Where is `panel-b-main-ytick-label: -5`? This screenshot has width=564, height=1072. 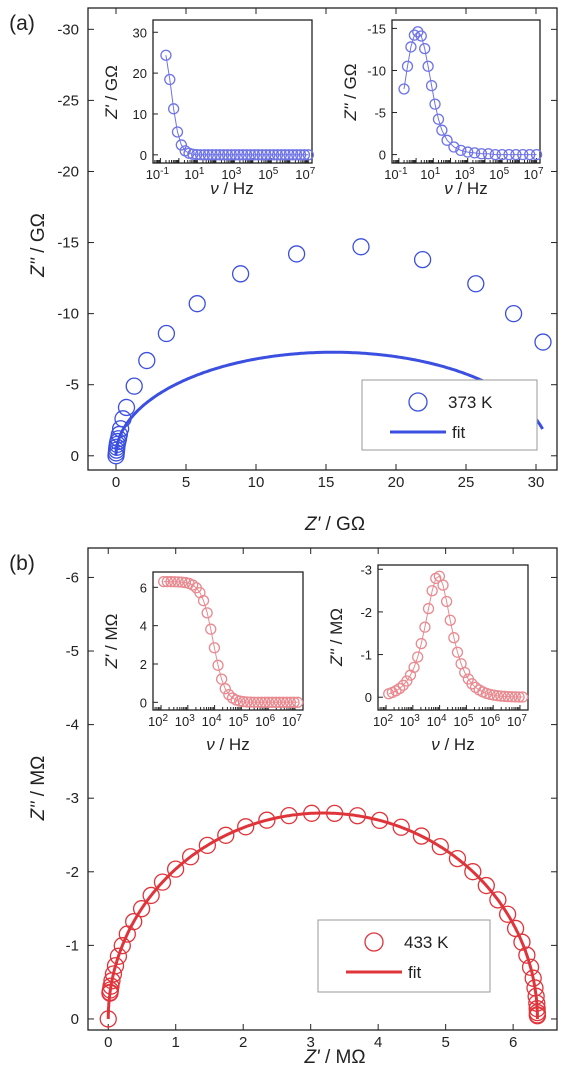 panel-b-main-ytick-label: -5 is located at coordinates (72, 651).